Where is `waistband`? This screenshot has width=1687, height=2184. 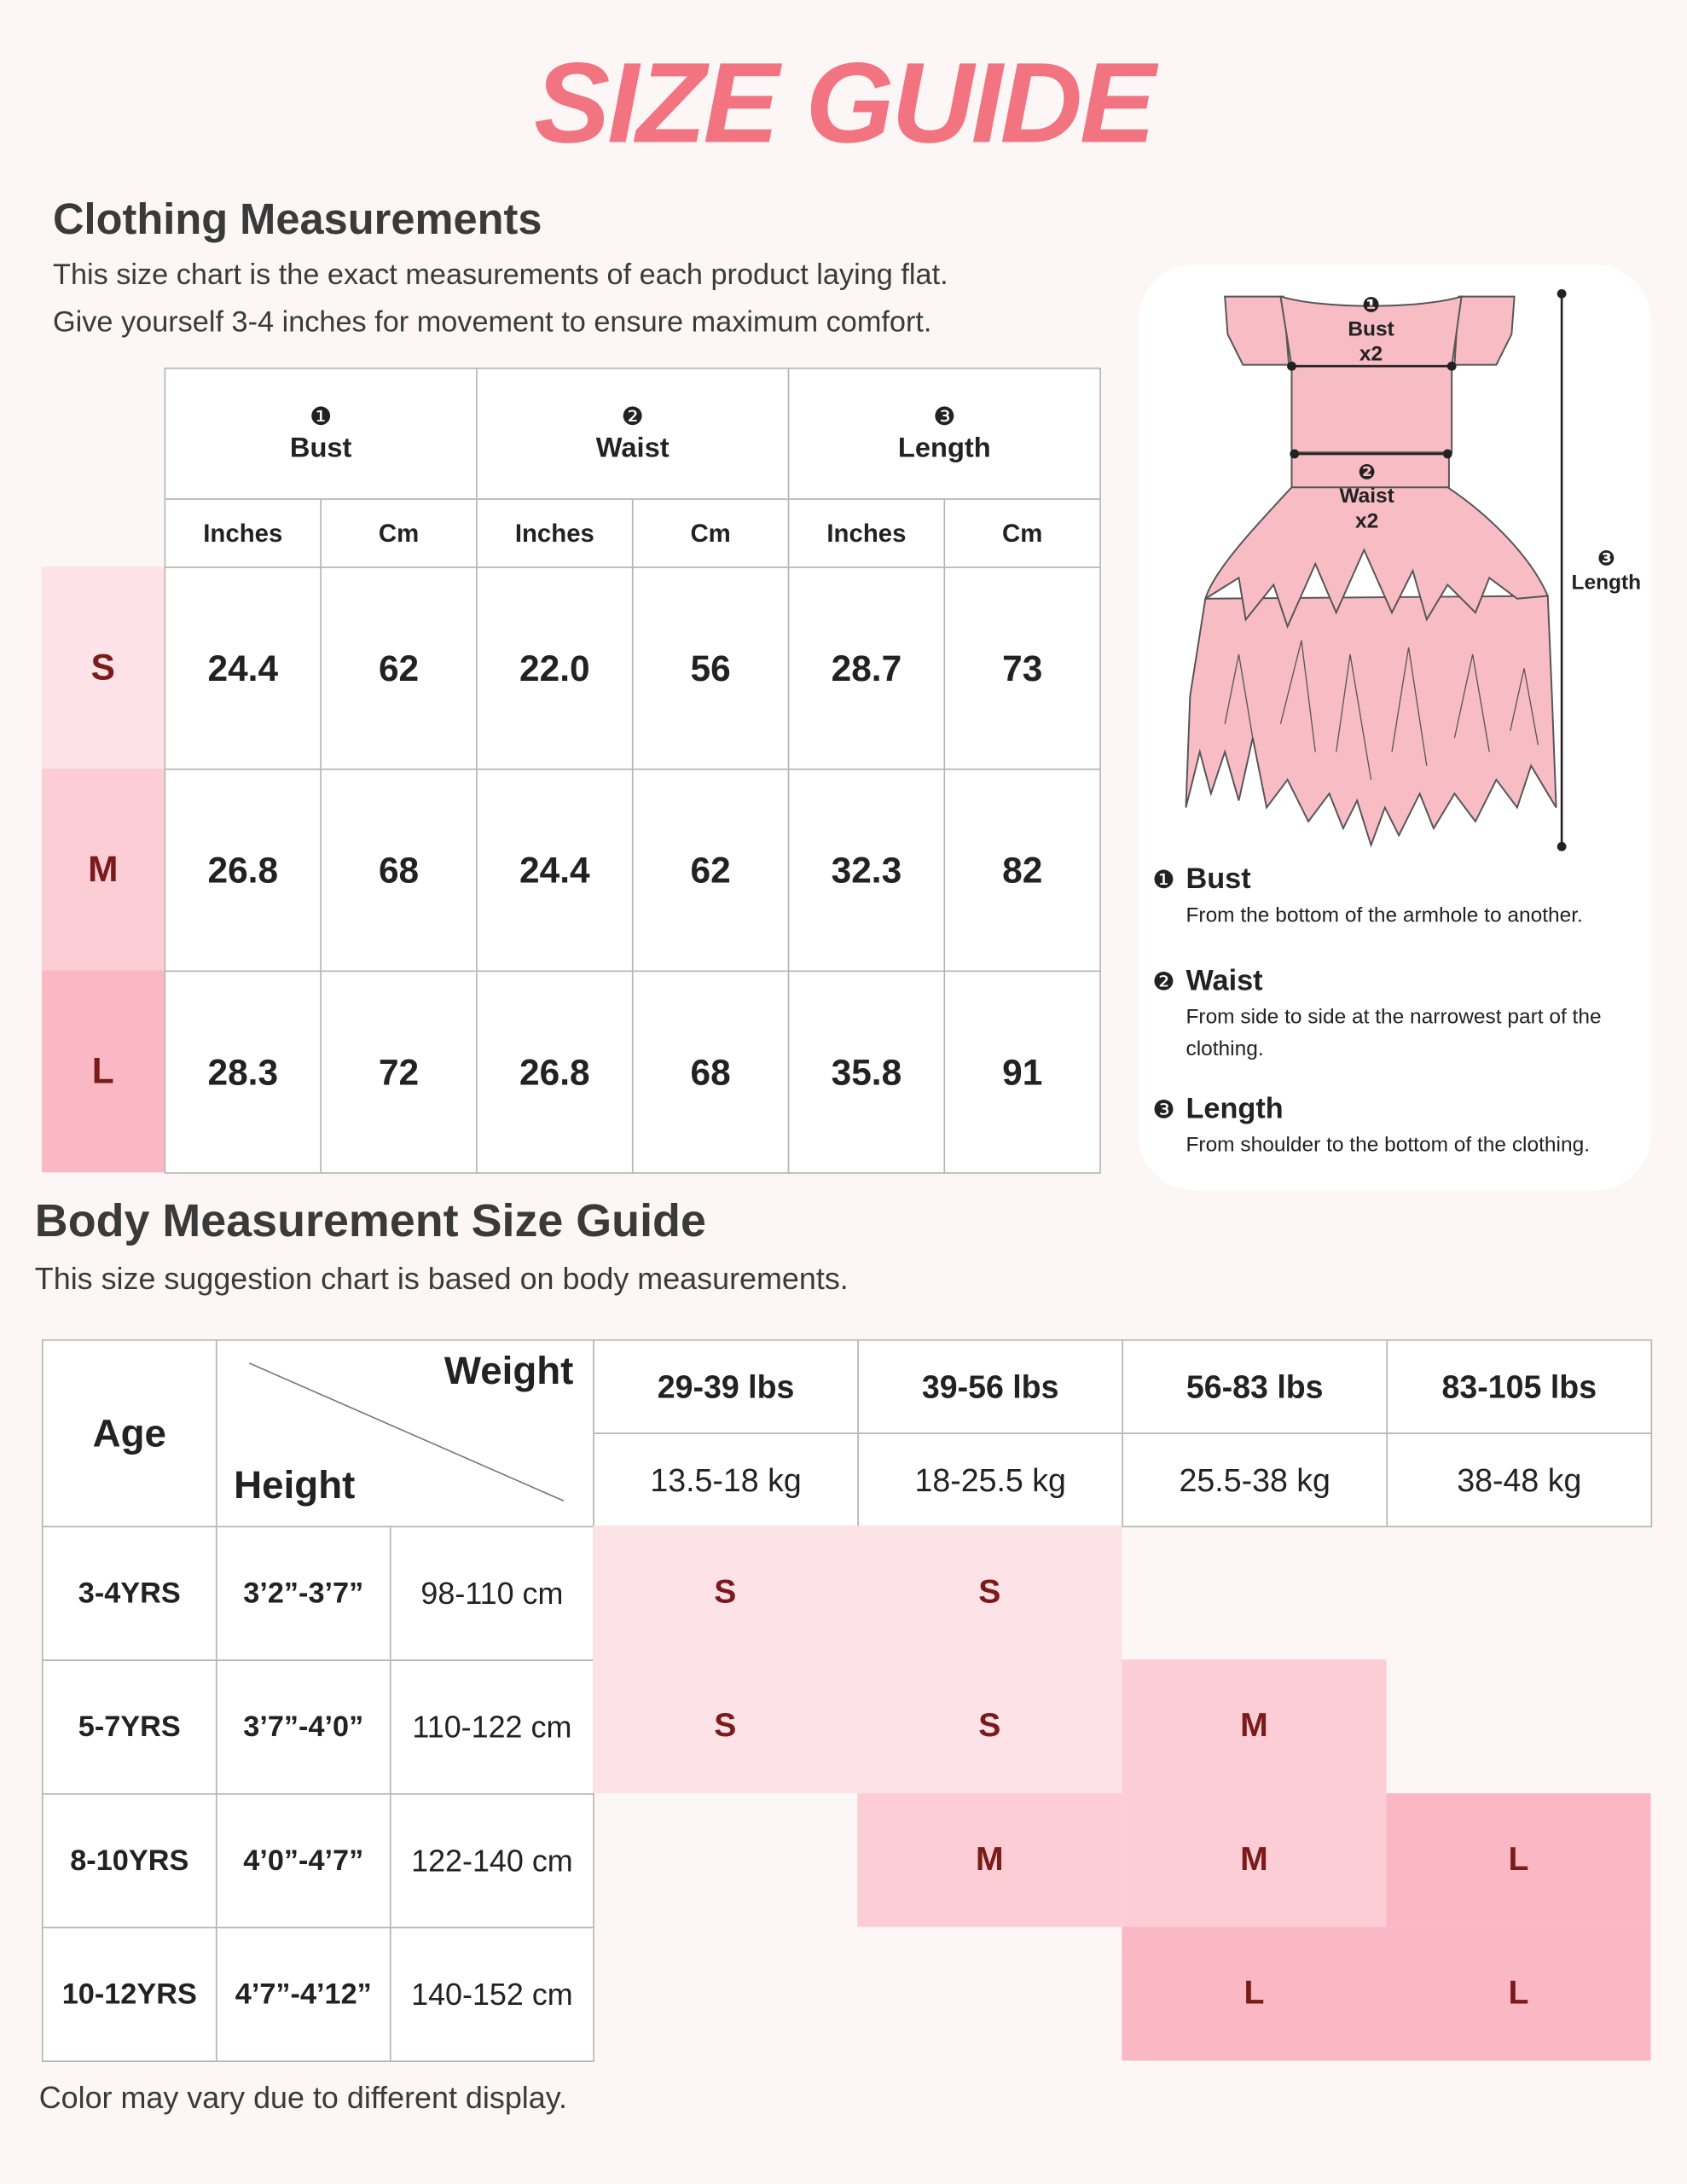 waistband is located at coordinates (1370, 470).